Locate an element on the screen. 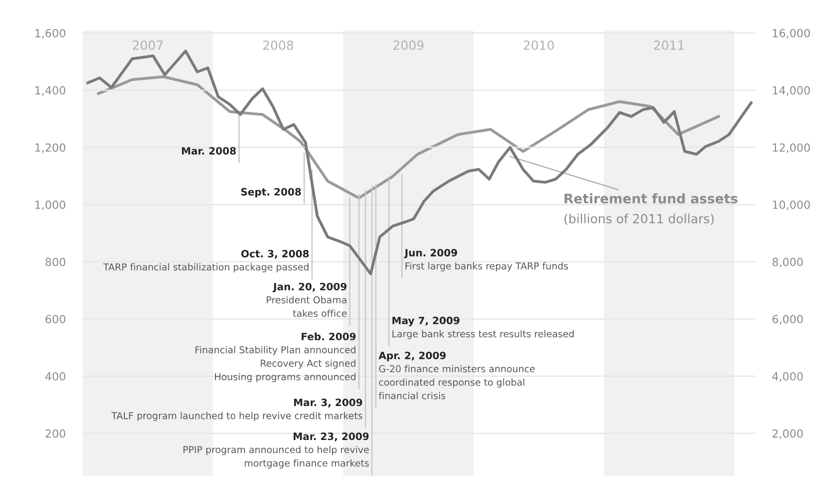 This screenshot has width=827, height=486. x-tick-label: 2007 is located at coordinates (147, 45).